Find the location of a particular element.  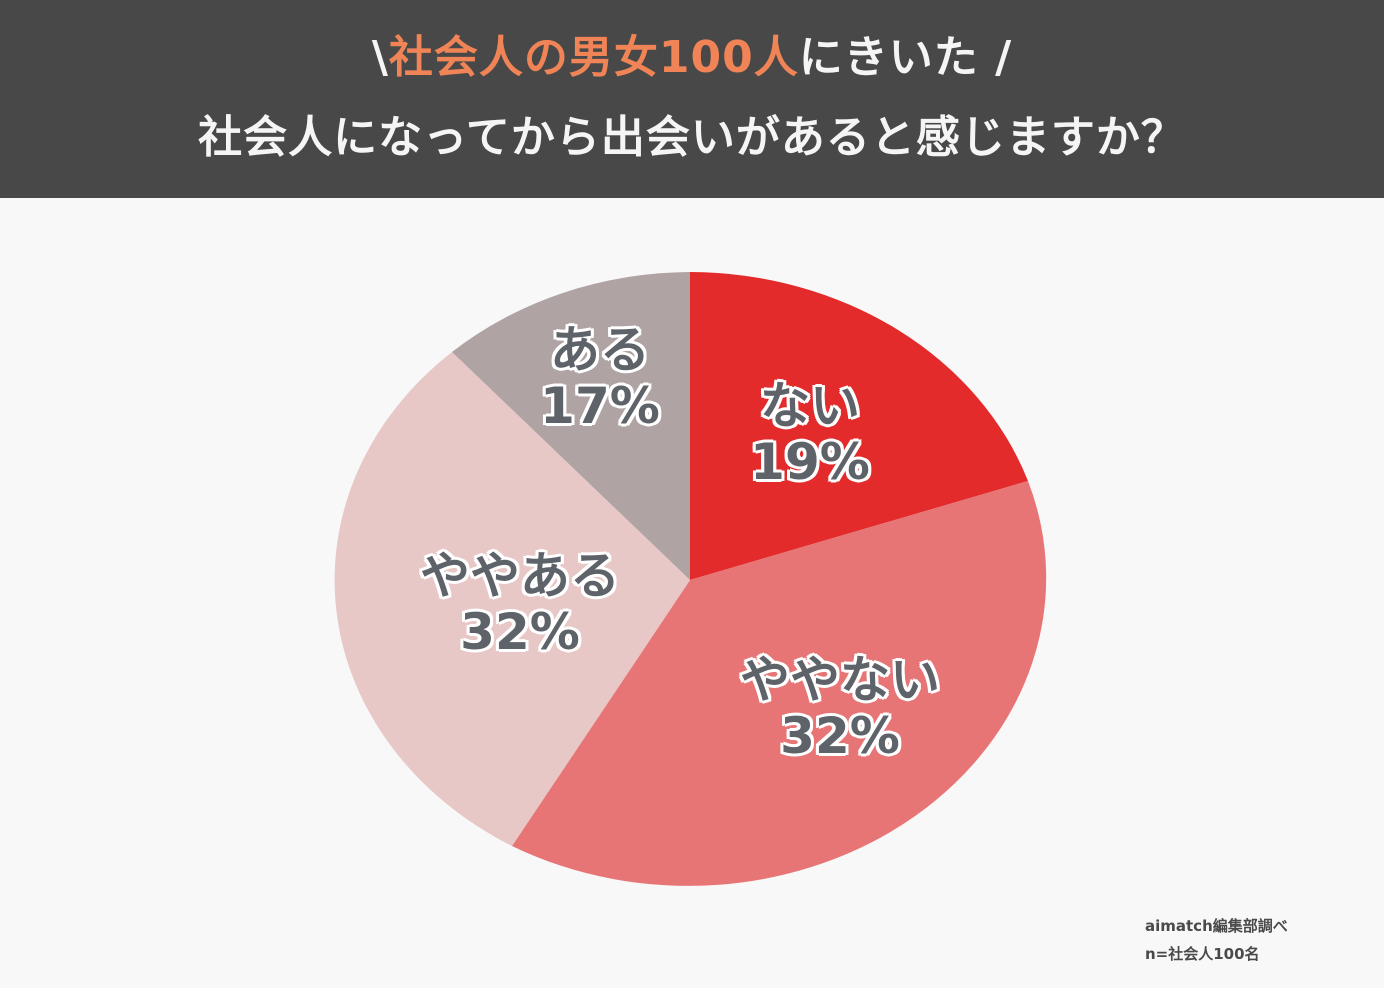

label-aru-name: ある is located at coordinates (600, 350).